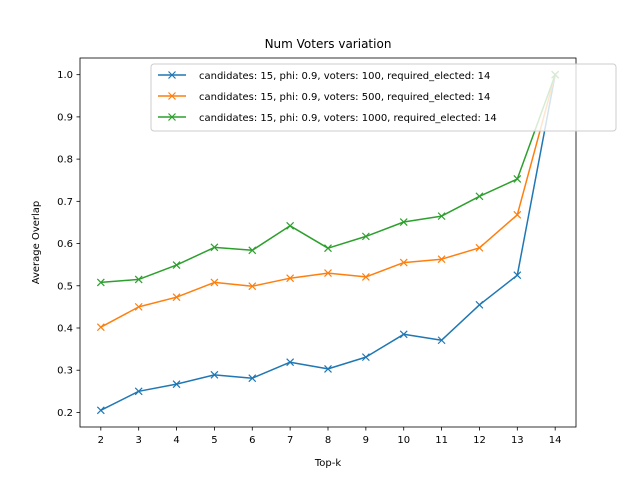 Image resolution: width=640 pixels, height=480 pixels. I want to click on y-tick-label: 0.5, so click(65, 286).